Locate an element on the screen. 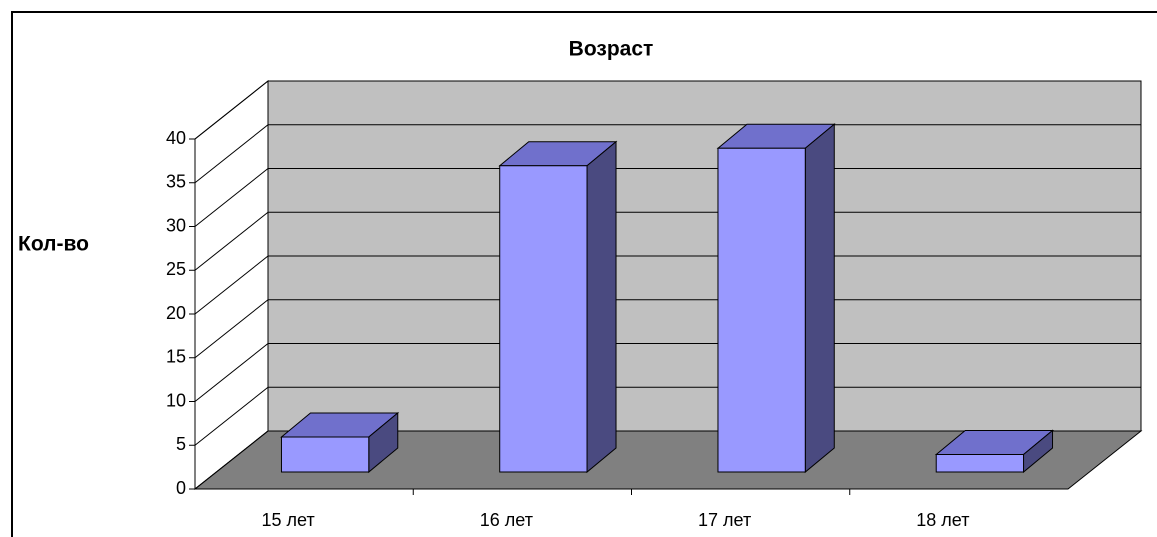 The image size is (1157, 537). y-tick-label: 25 is located at coordinates (176, 269).